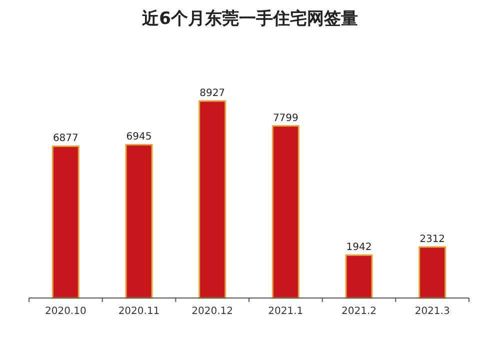 The height and width of the screenshot is (350, 500). Describe the element at coordinates (213, 311) in the screenshot. I see `x-tick-label: 2020.12` at that location.